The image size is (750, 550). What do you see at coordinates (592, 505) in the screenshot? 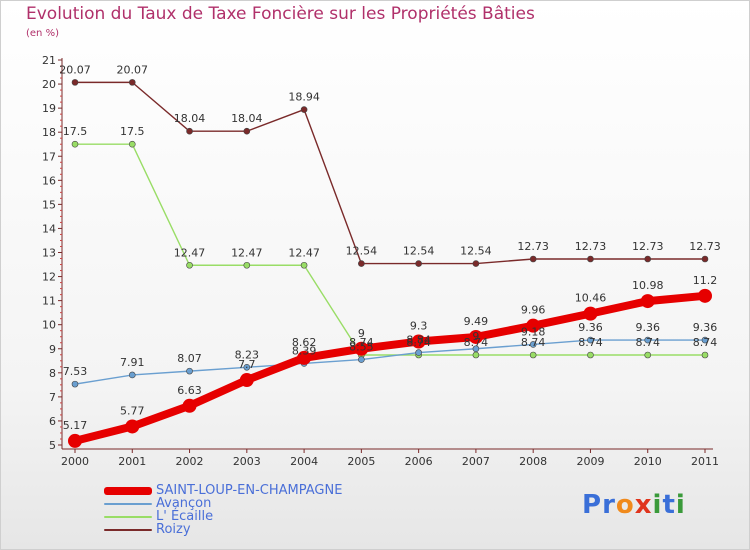
I see `logo-letter: P` at bounding box center [592, 505].